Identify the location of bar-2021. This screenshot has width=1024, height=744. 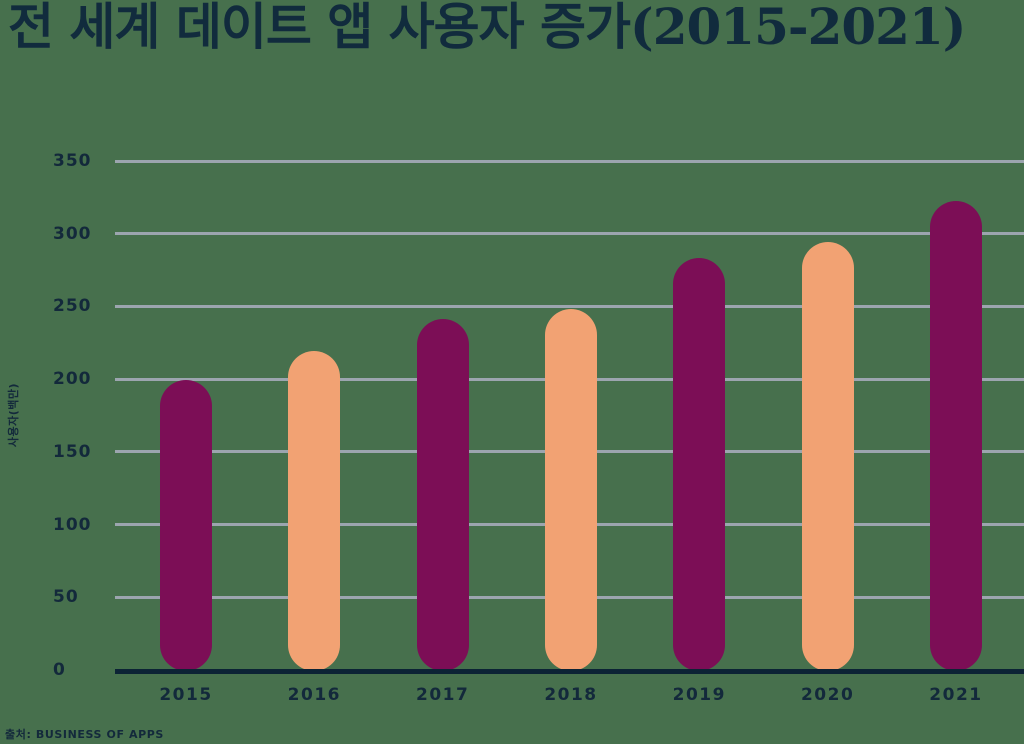
(955, 436).